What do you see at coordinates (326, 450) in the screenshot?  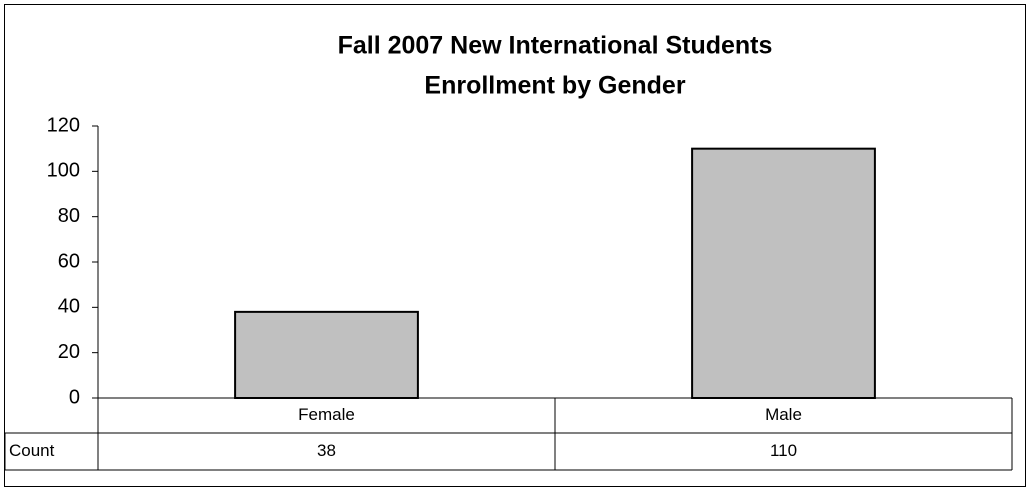 I see `table-value: 38` at bounding box center [326, 450].